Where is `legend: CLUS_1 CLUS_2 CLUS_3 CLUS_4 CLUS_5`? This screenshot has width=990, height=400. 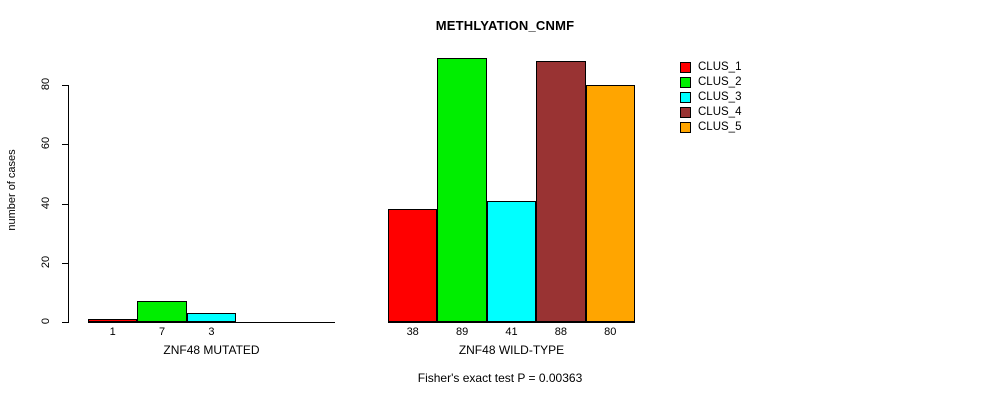
legend: CLUS_1 CLUS_2 CLUS_3 CLUS_4 CLUS_5 is located at coordinates (710, 97).